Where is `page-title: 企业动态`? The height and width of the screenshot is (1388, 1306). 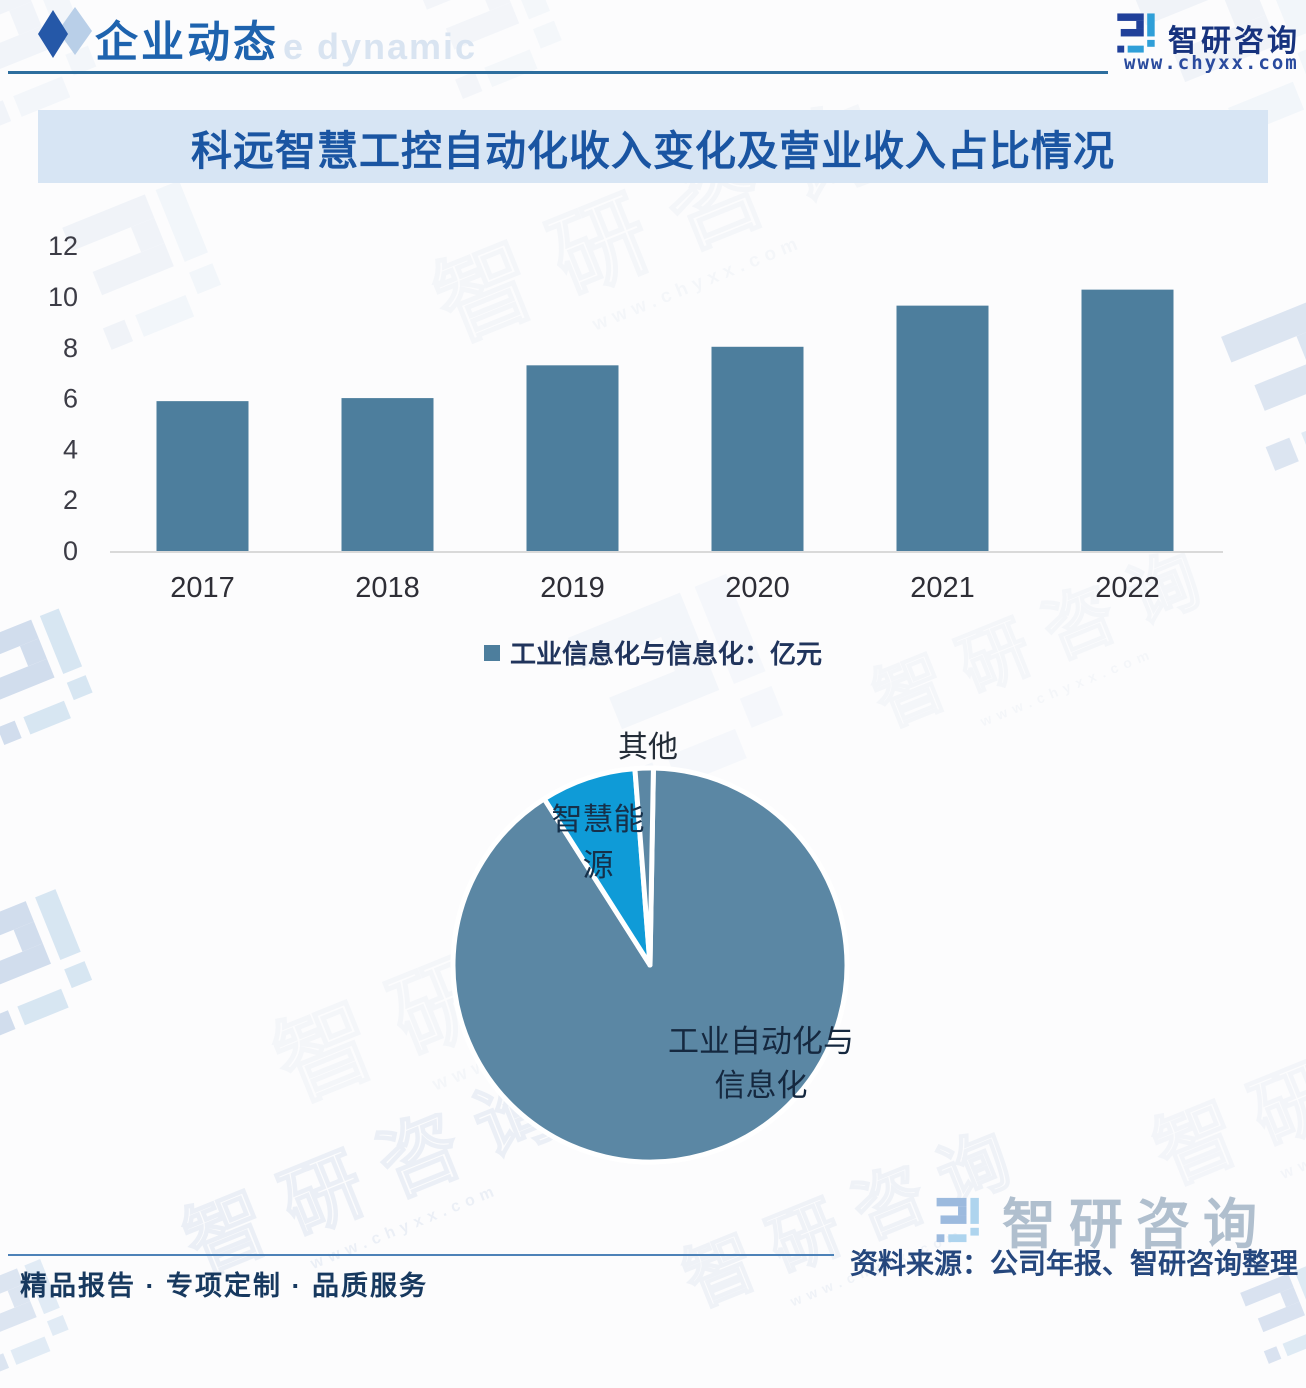
page-title: 企业动态 is located at coordinates (187, 43).